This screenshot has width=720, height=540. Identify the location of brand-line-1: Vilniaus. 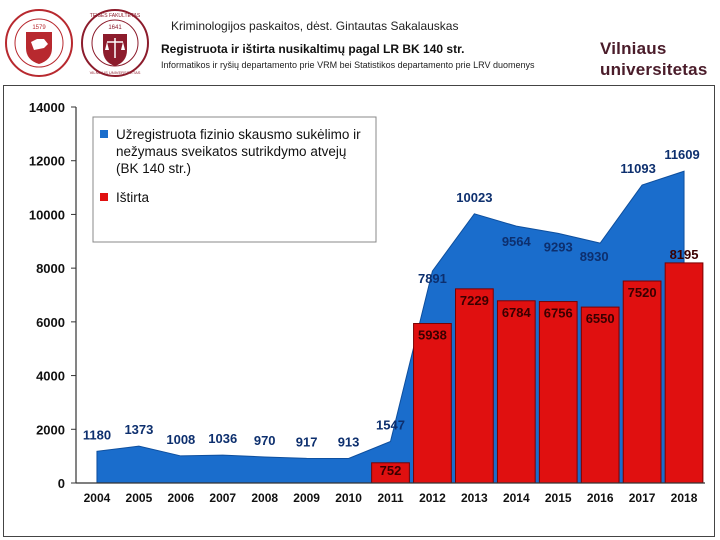
(633, 48).